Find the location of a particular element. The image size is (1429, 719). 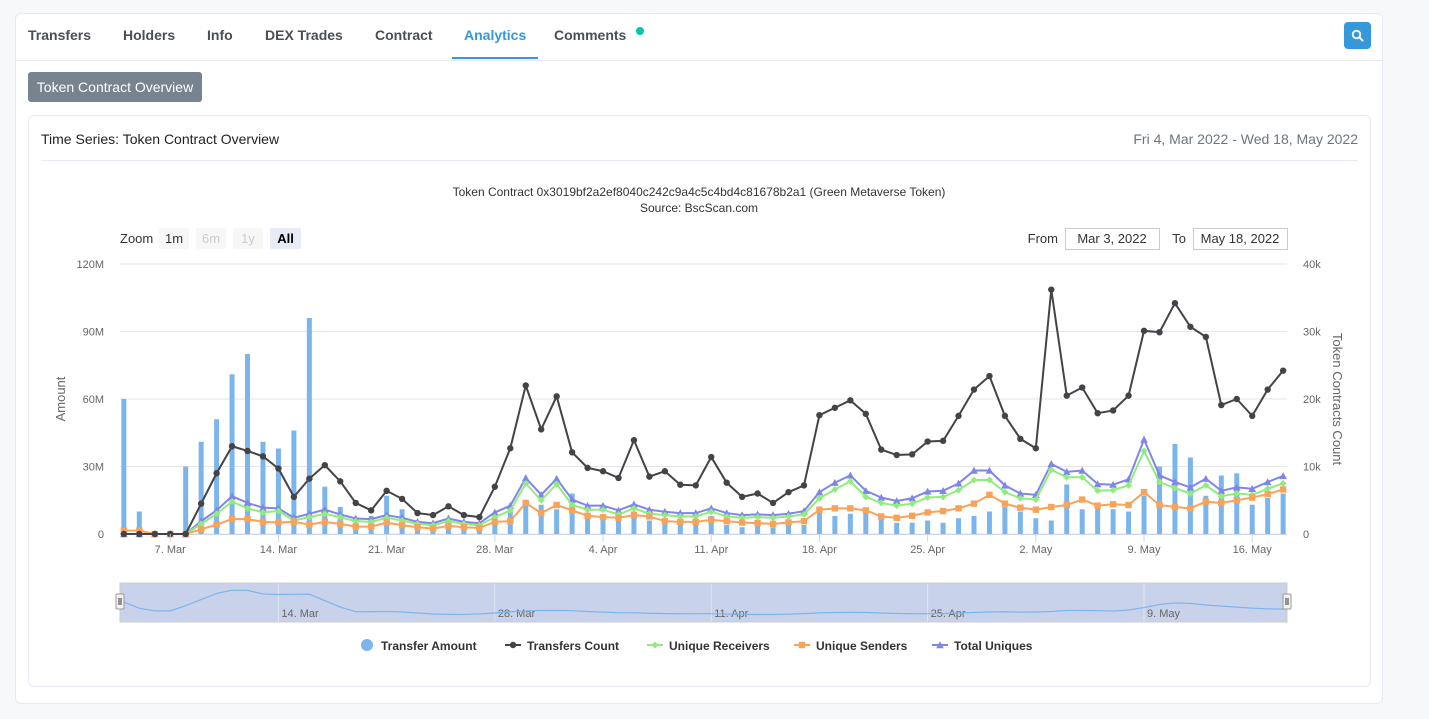

zoom-1m-button: 1m is located at coordinates (174, 238).